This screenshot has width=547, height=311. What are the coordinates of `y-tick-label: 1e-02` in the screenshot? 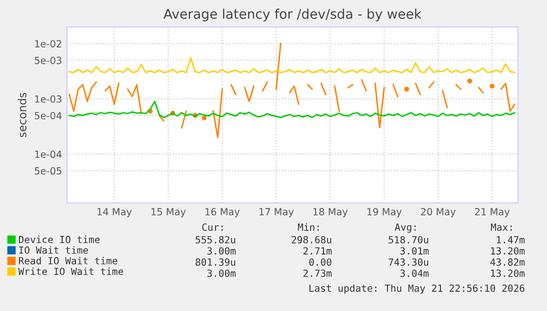 It's located at (48, 44).